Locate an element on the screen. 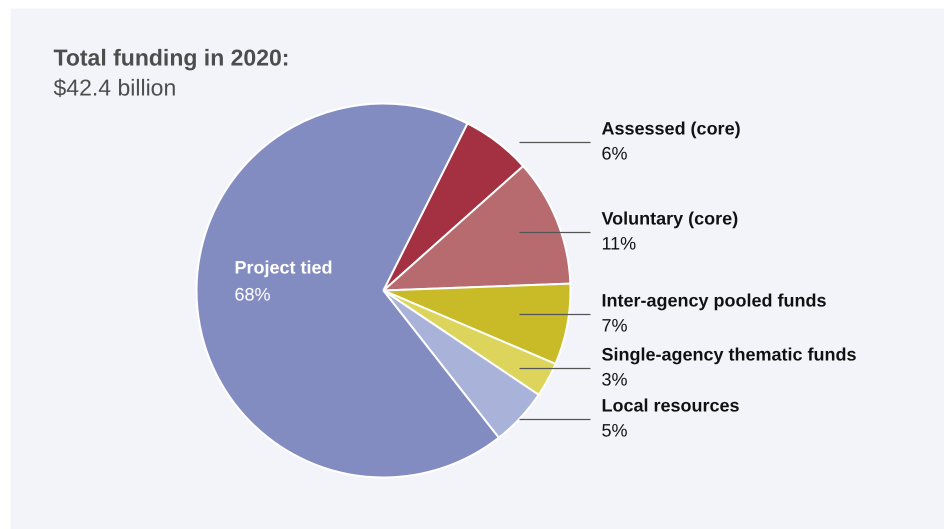 Image resolution: width=944 pixels, height=529 pixels. data-label: 68% is located at coordinates (252, 294).